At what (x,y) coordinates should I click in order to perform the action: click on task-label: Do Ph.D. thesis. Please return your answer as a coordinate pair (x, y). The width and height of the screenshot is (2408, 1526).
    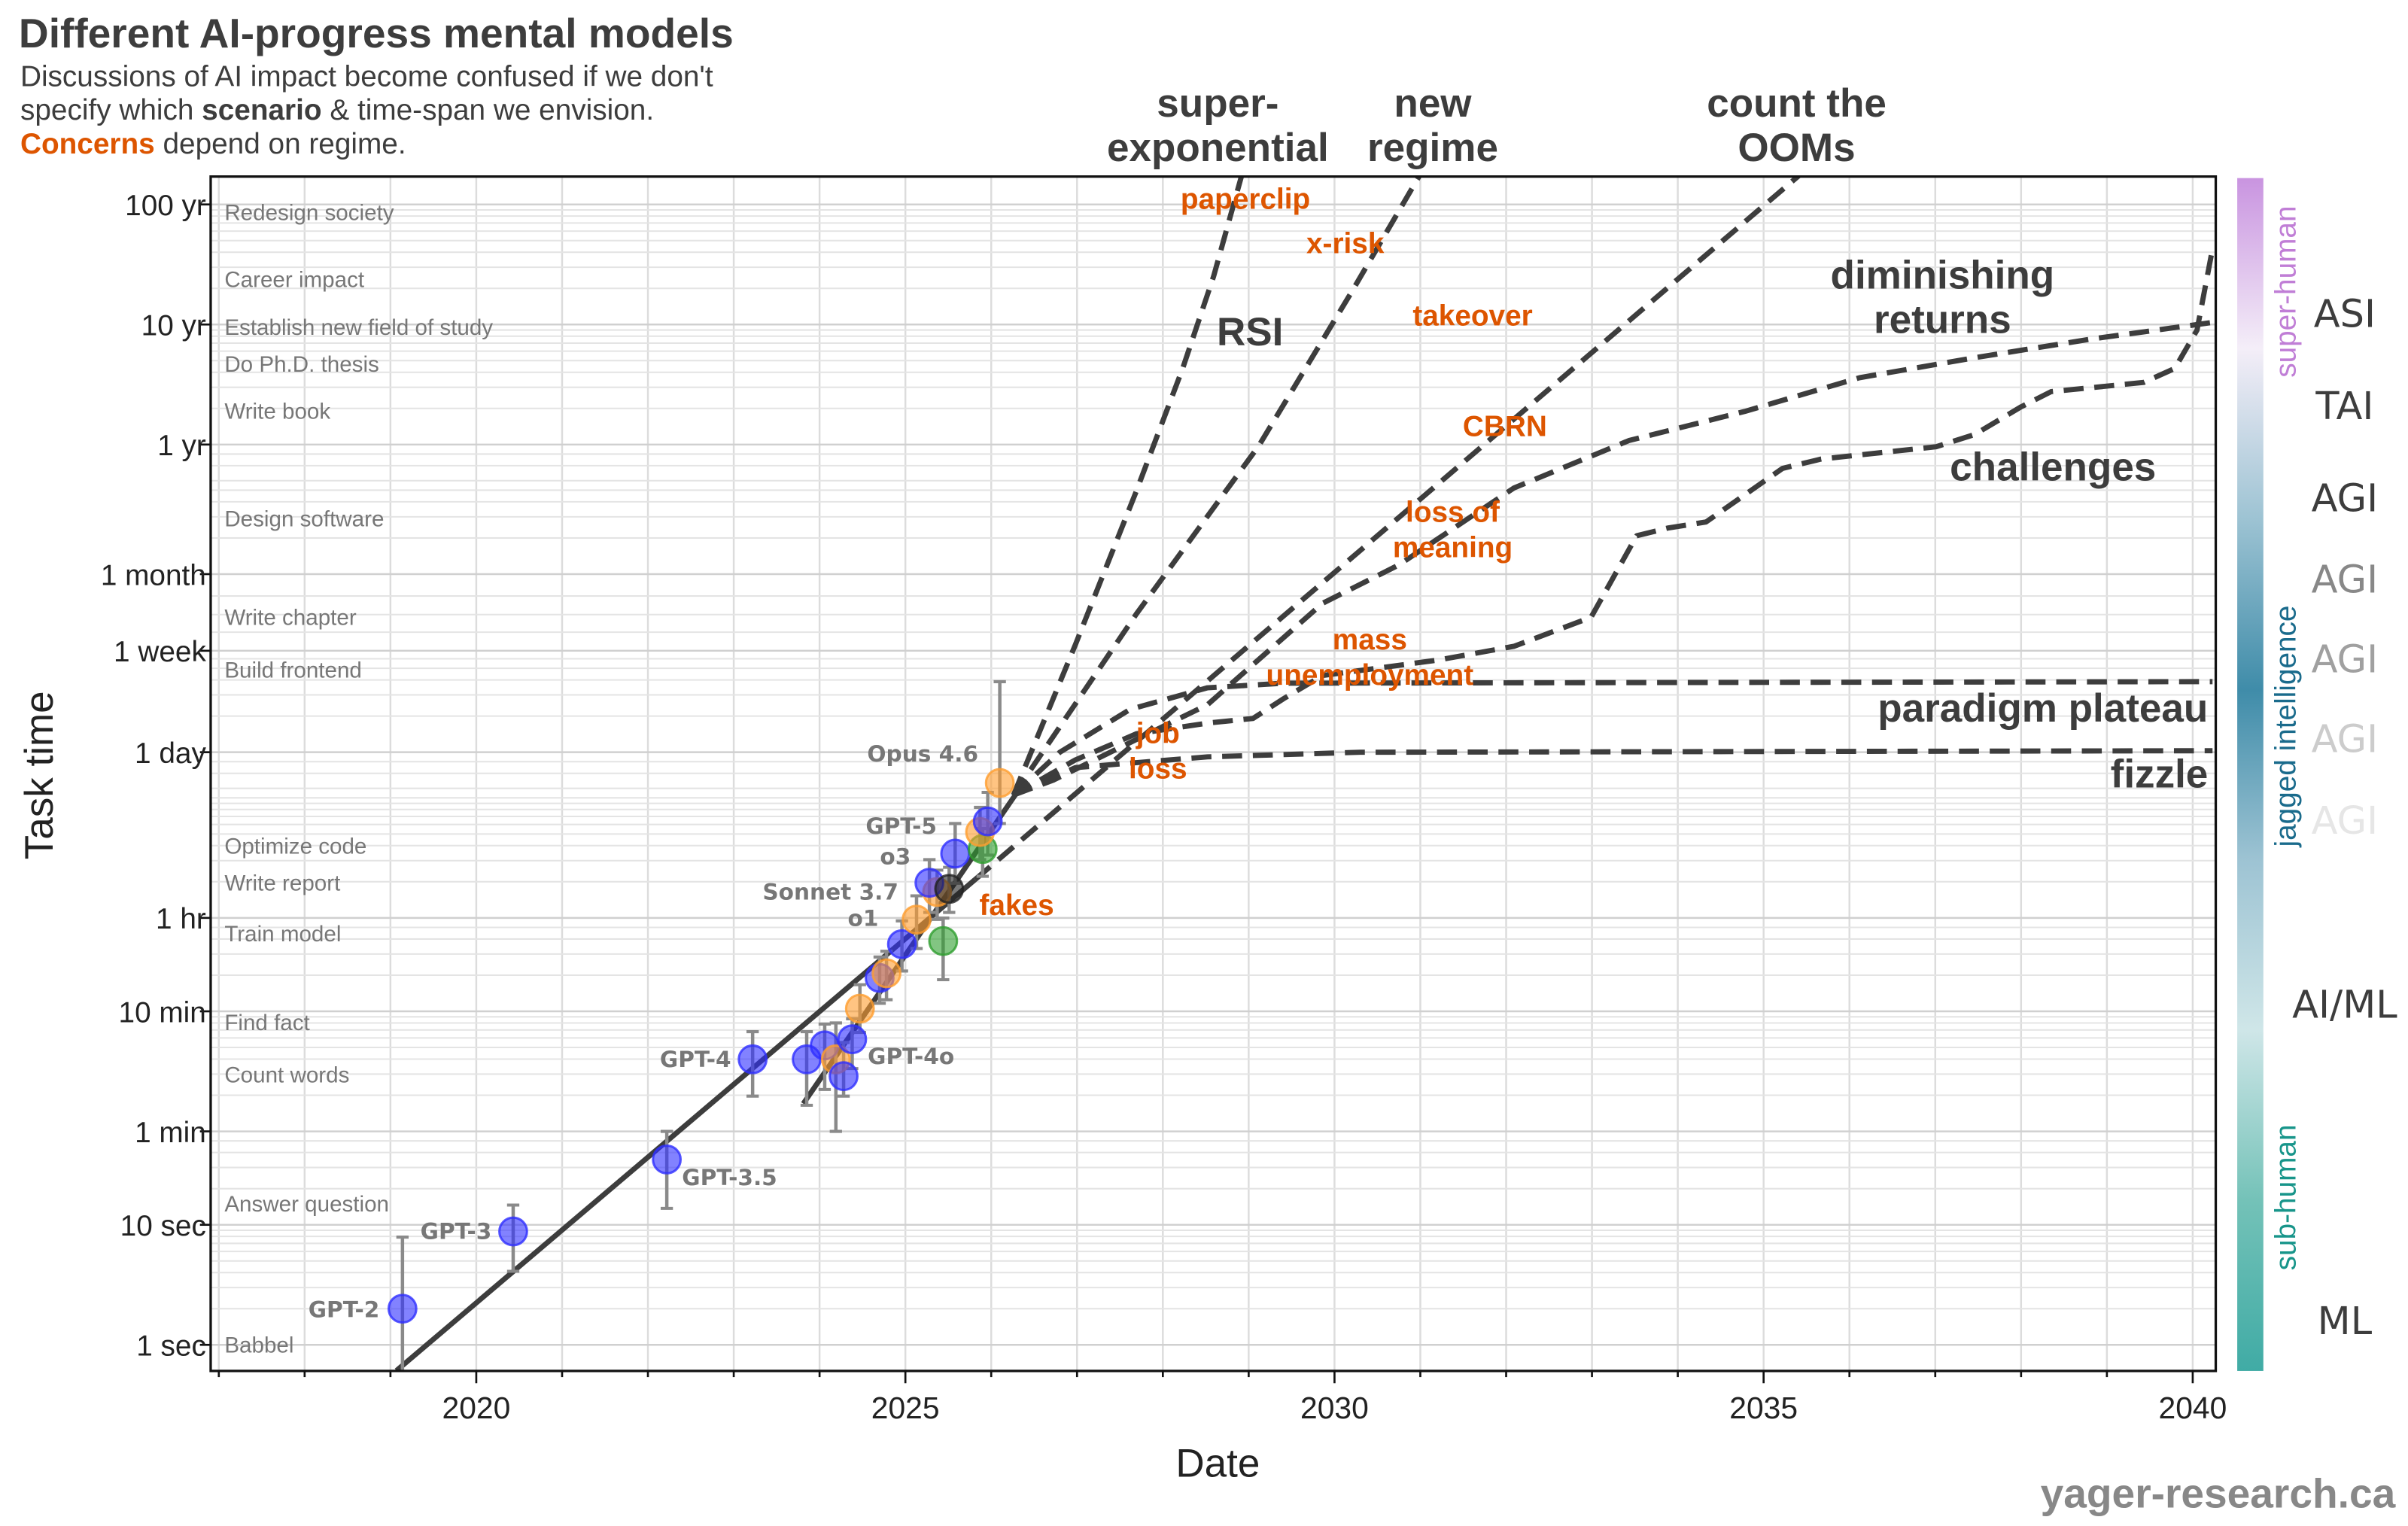
    Looking at the image, I should click on (301, 364).